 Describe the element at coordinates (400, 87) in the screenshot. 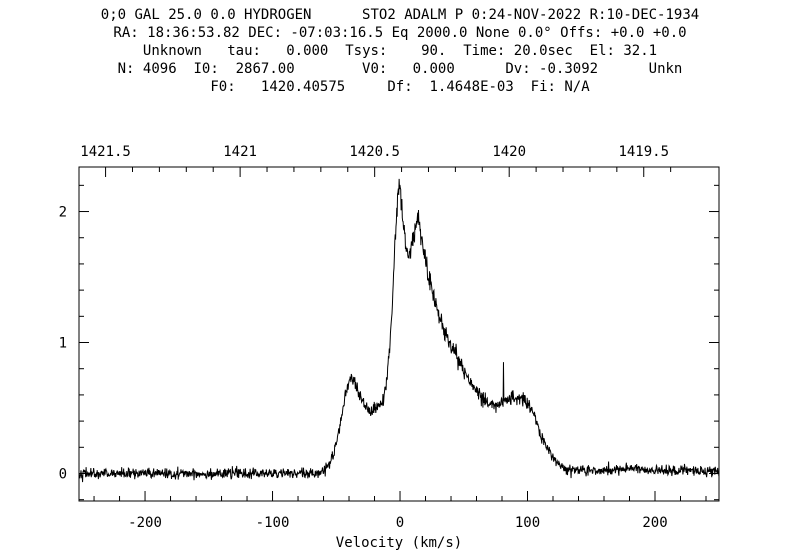

I see `header-line-frequency: F0: 1420.40575 Df: 1.4648E-03 Fi: N/A` at that location.